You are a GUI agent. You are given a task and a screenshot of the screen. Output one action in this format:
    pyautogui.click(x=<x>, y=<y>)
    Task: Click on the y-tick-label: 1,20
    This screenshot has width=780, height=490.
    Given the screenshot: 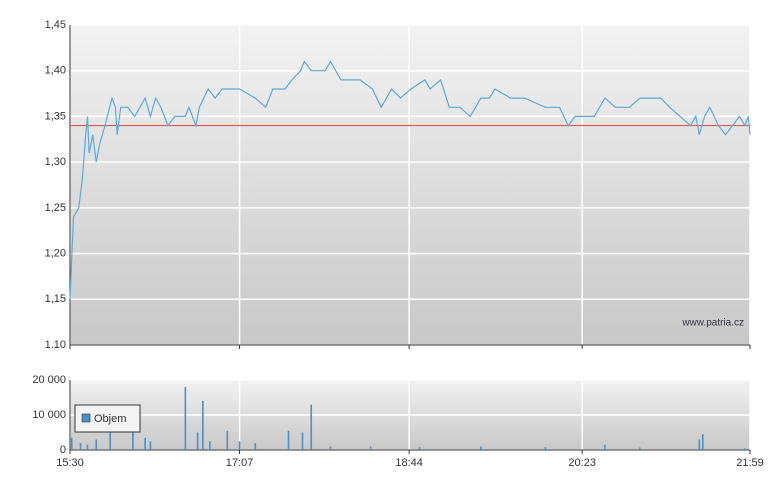 What is the action you would take?
    pyautogui.click(x=55, y=253)
    